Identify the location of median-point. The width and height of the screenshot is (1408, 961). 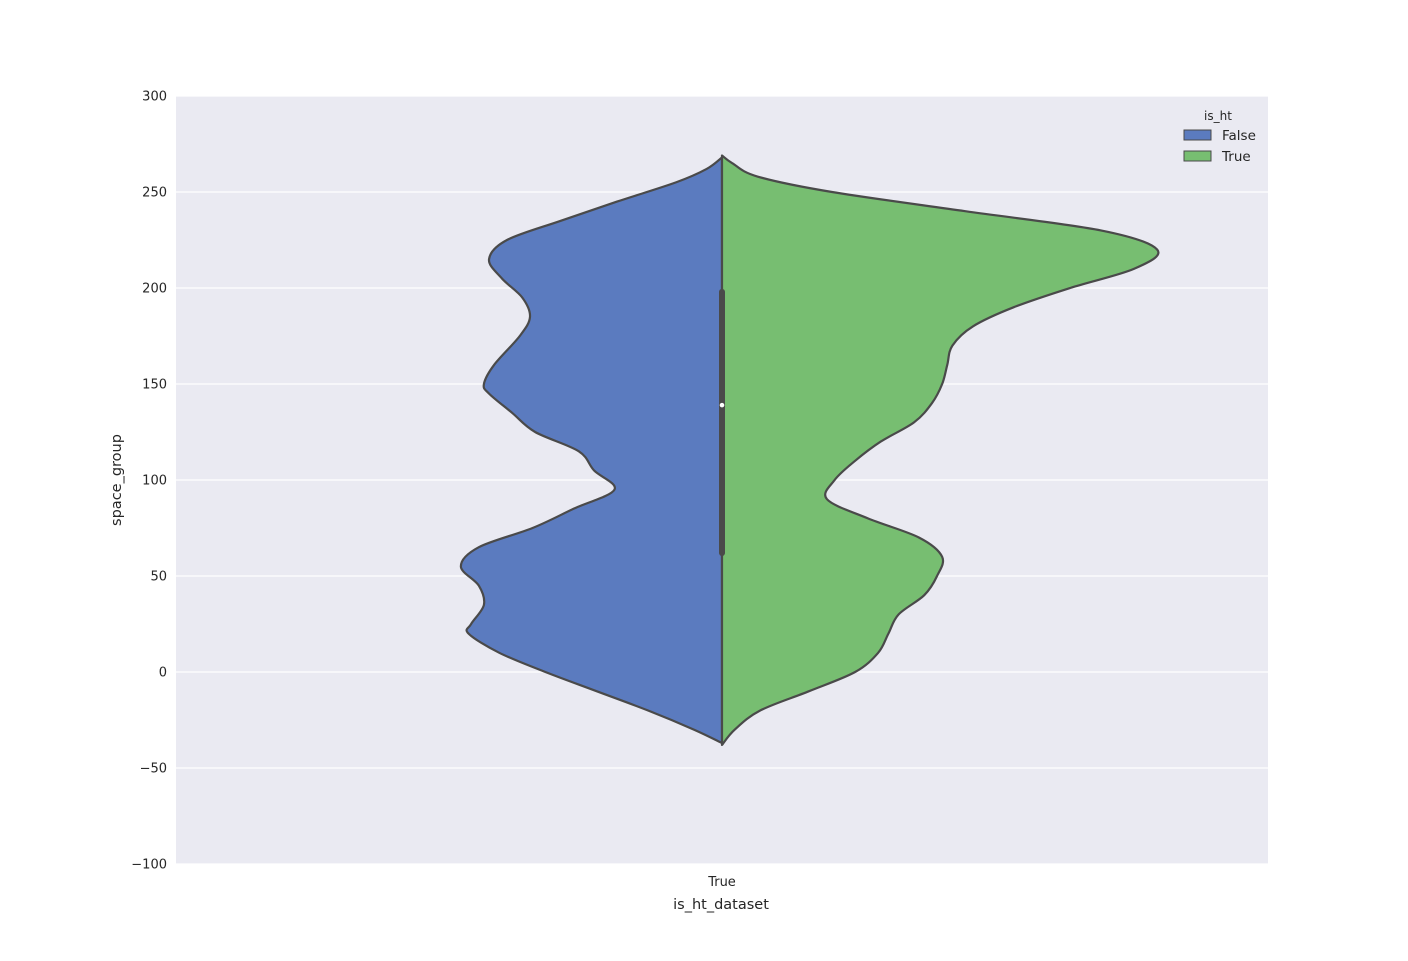
(722, 405).